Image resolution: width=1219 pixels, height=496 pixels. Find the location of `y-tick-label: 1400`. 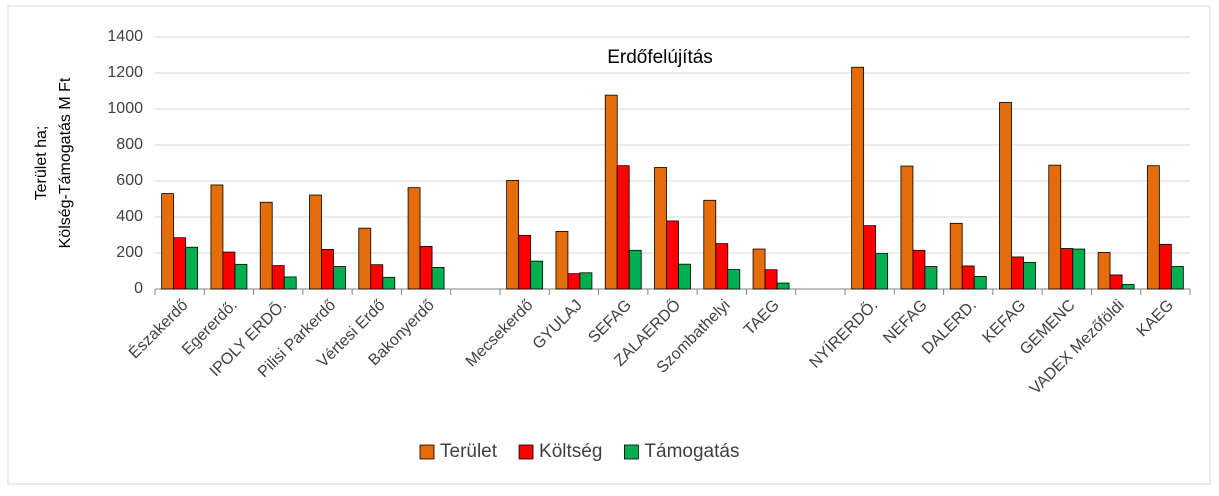

y-tick-label: 1400 is located at coordinates (125, 36).